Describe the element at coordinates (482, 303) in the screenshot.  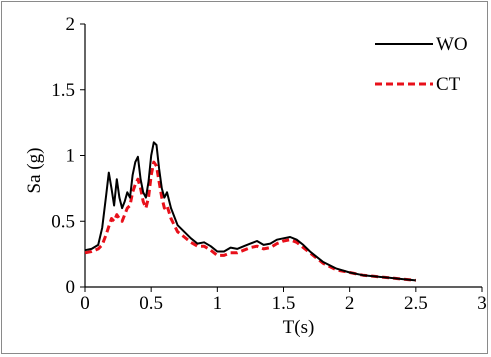
I see `x-tick-label: 3` at that location.